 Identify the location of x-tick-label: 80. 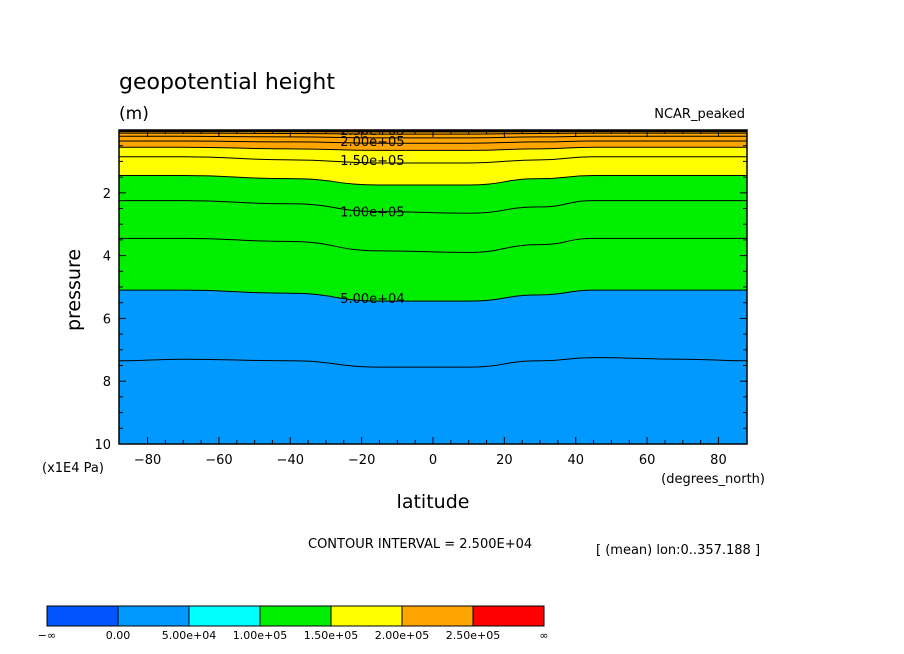
(718, 460).